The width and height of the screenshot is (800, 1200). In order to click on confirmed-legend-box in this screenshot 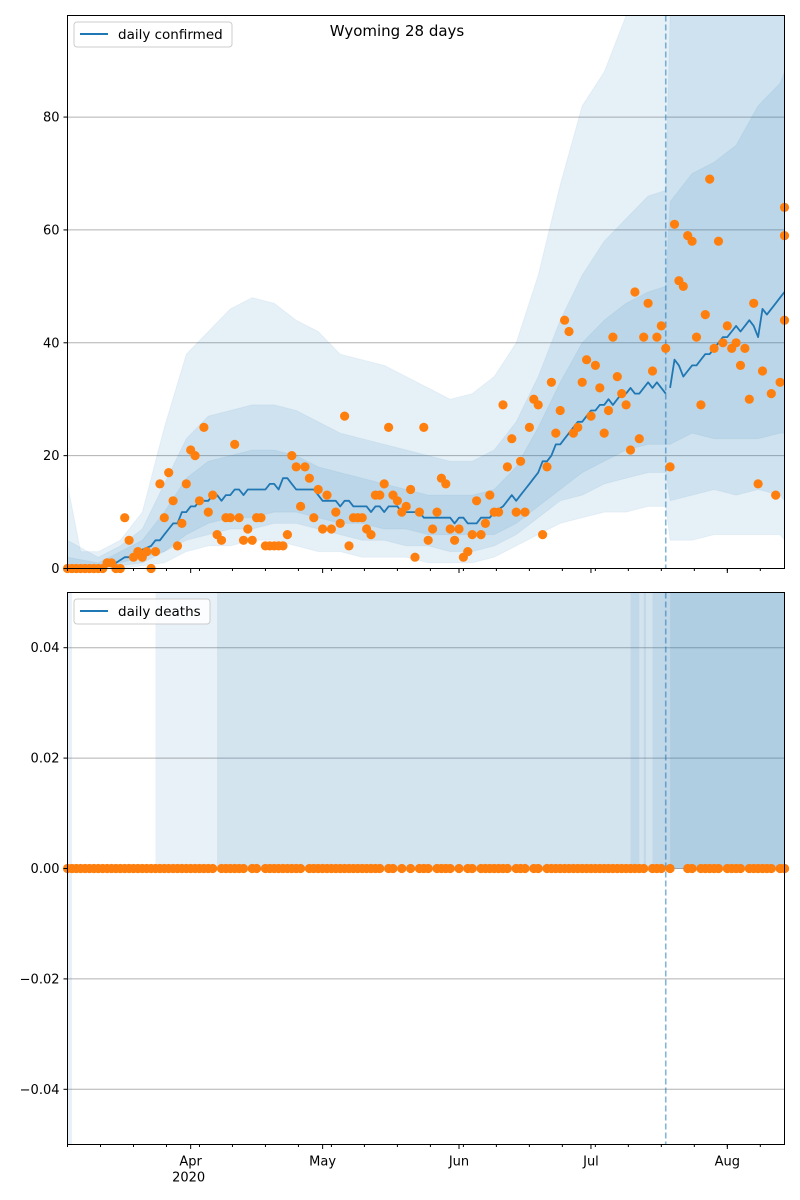, I will do `click(153, 34)`.